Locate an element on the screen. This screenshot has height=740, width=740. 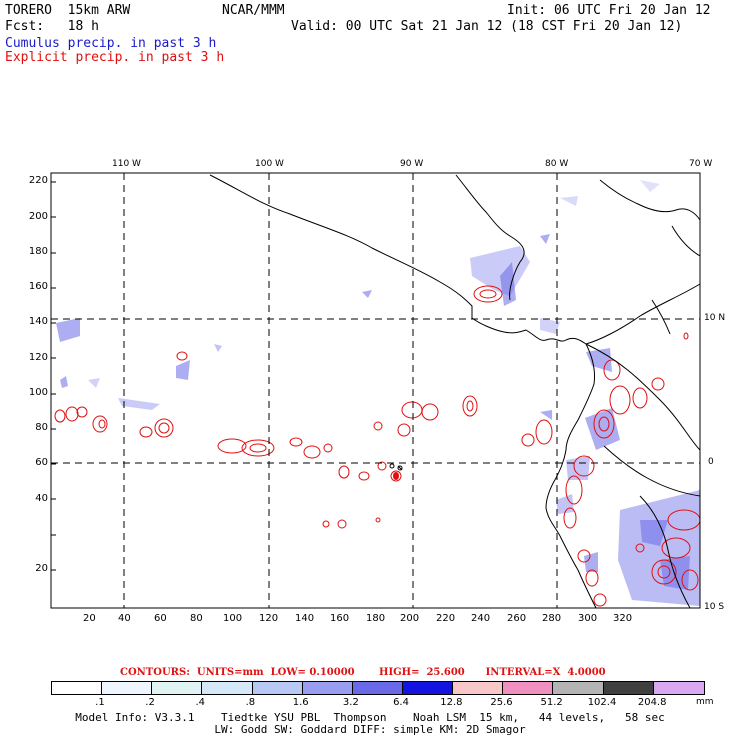
x-tick: 120 is located at coordinates (269, 618).